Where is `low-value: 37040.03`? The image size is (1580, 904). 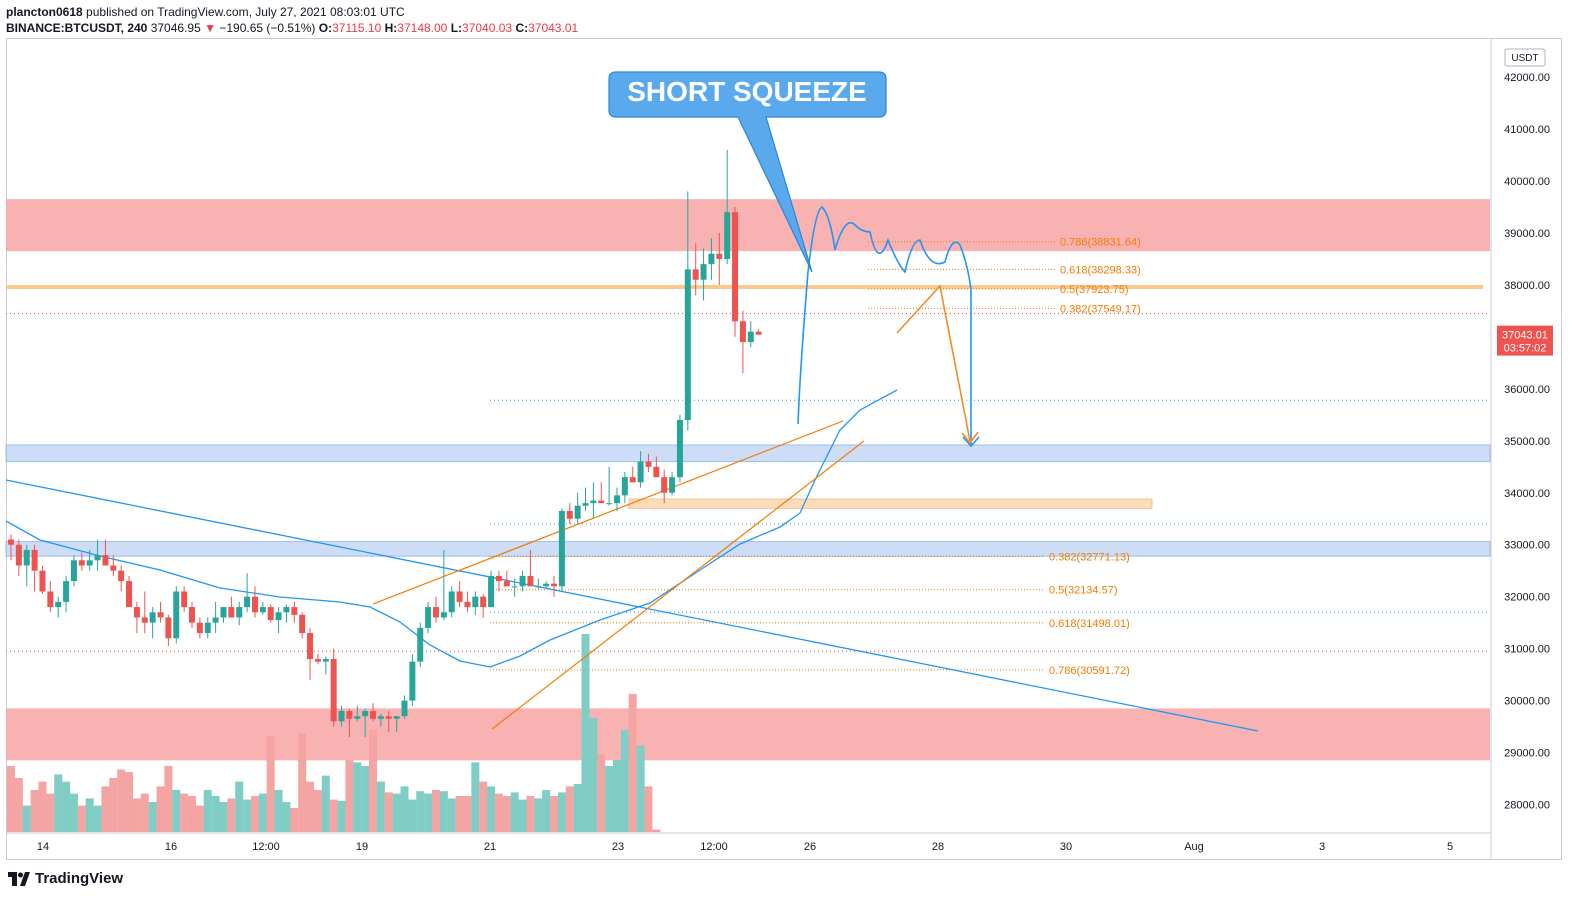 low-value: 37040.03 is located at coordinates (487, 28).